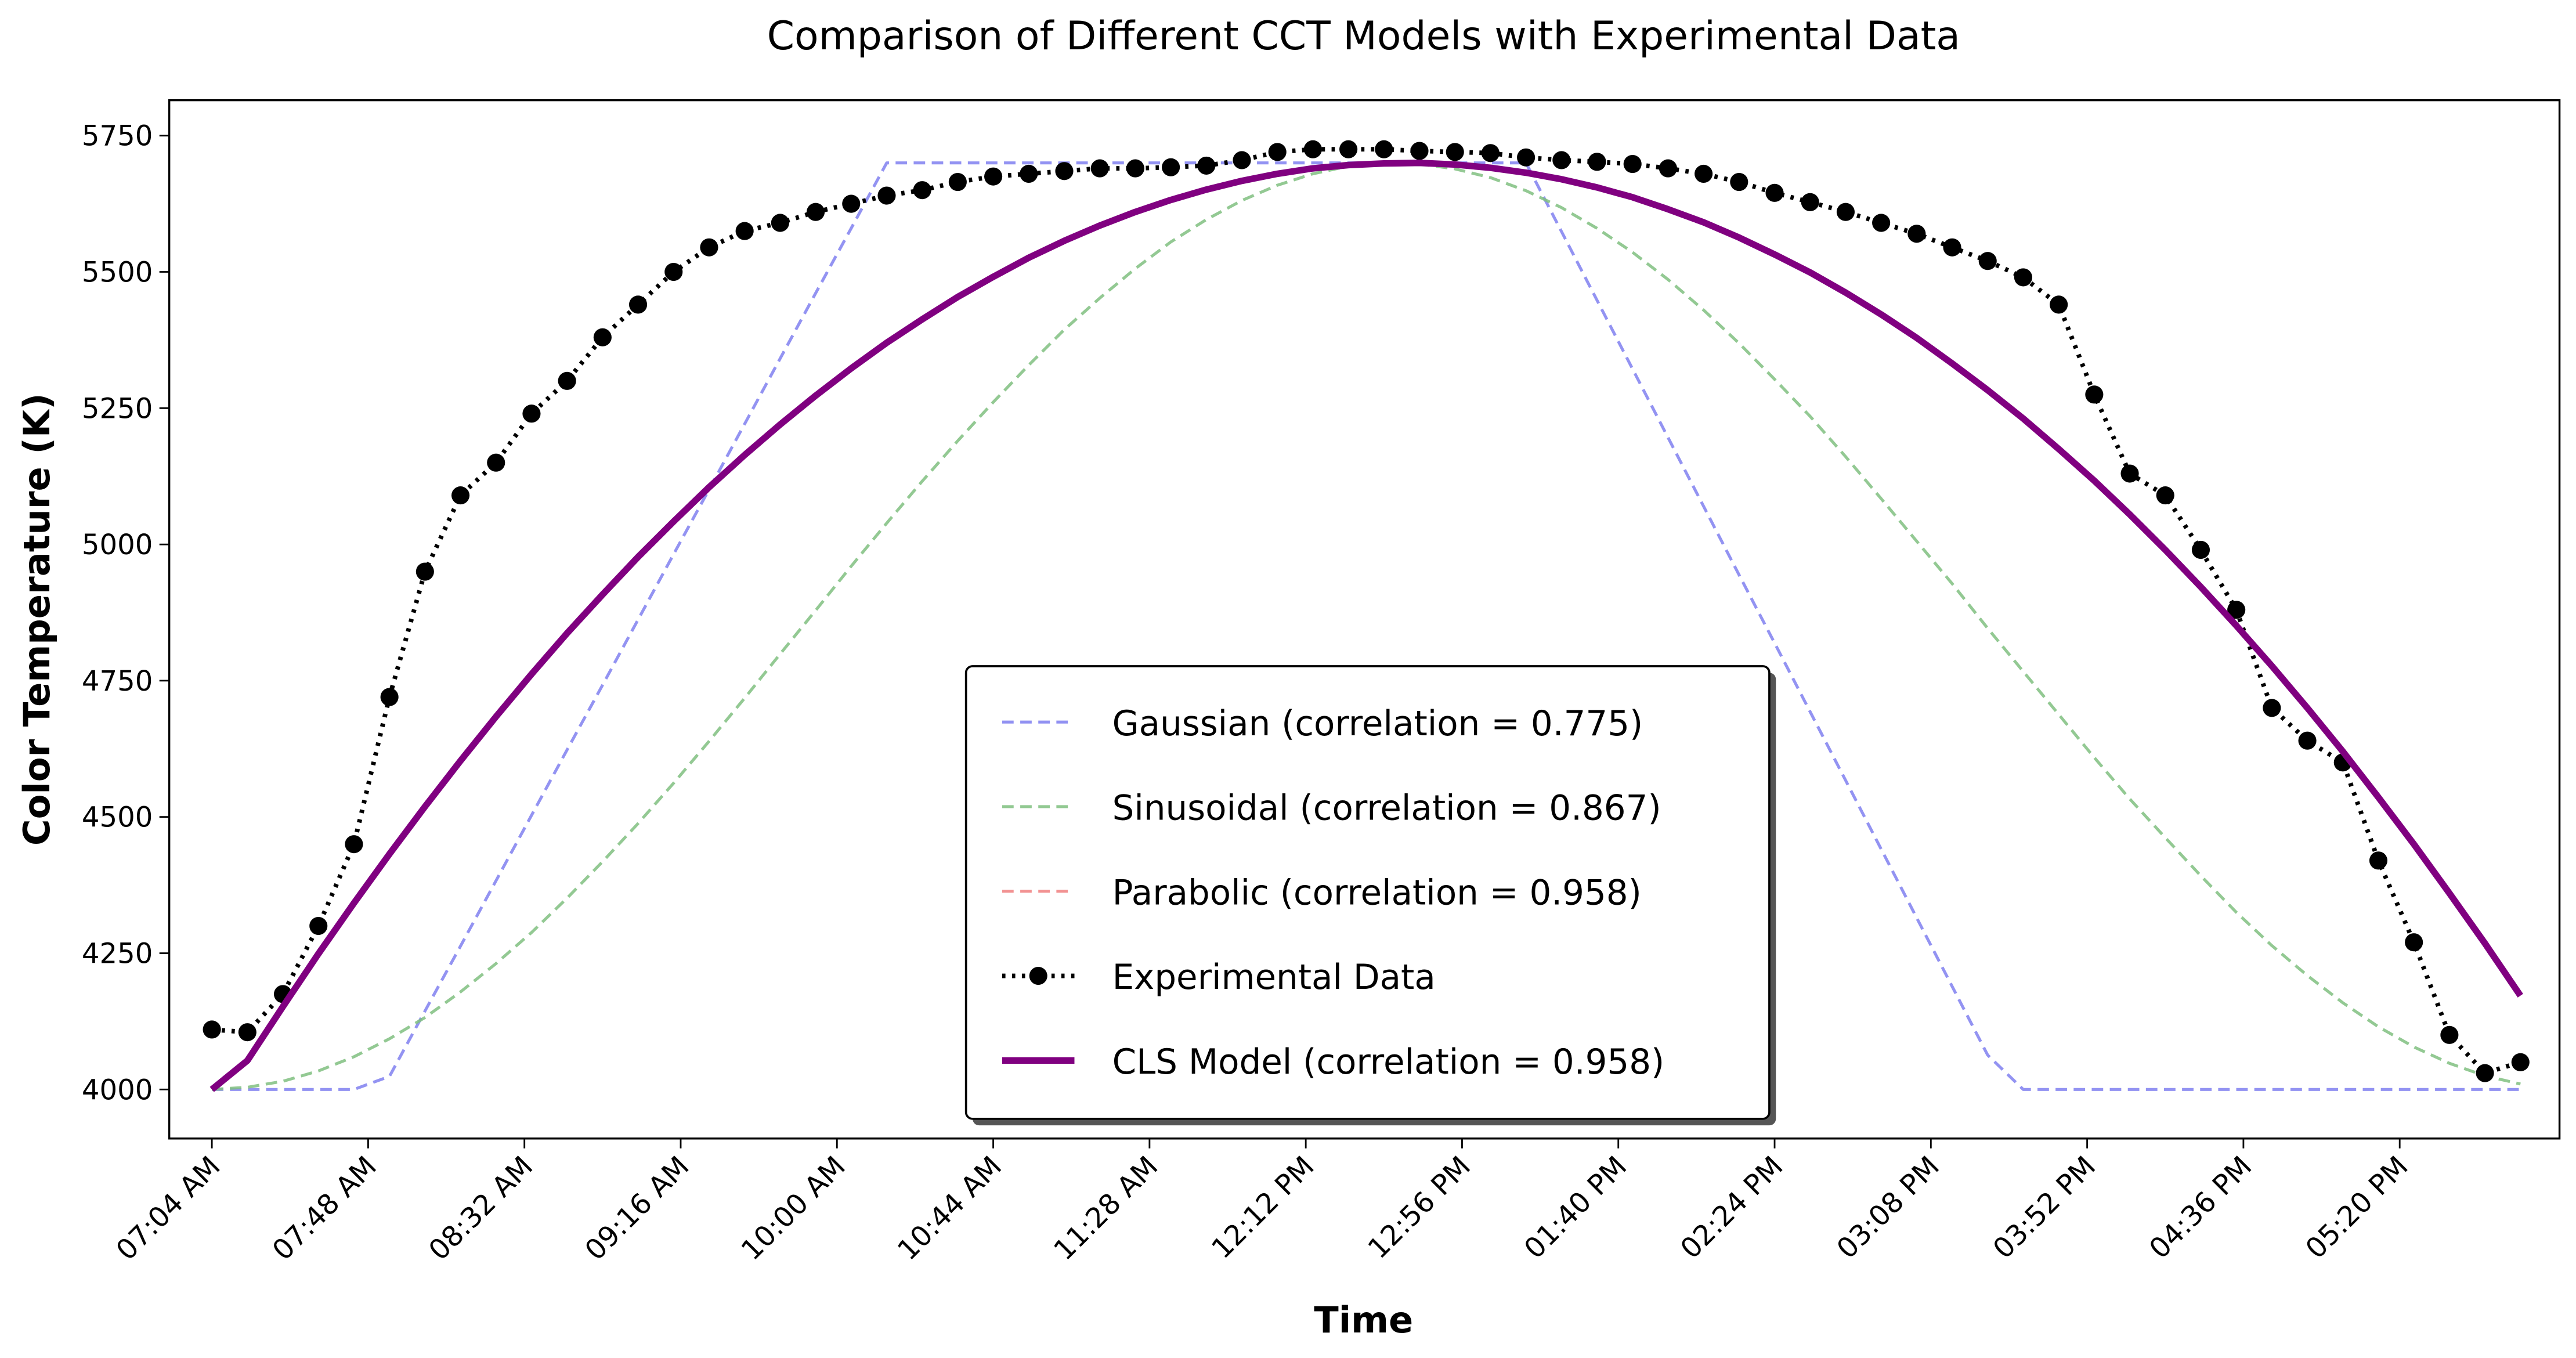 The image size is (2576, 1358). What do you see at coordinates (117, 273) in the screenshot?
I see `y-tick-label: 5500` at bounding box center [117, 273].